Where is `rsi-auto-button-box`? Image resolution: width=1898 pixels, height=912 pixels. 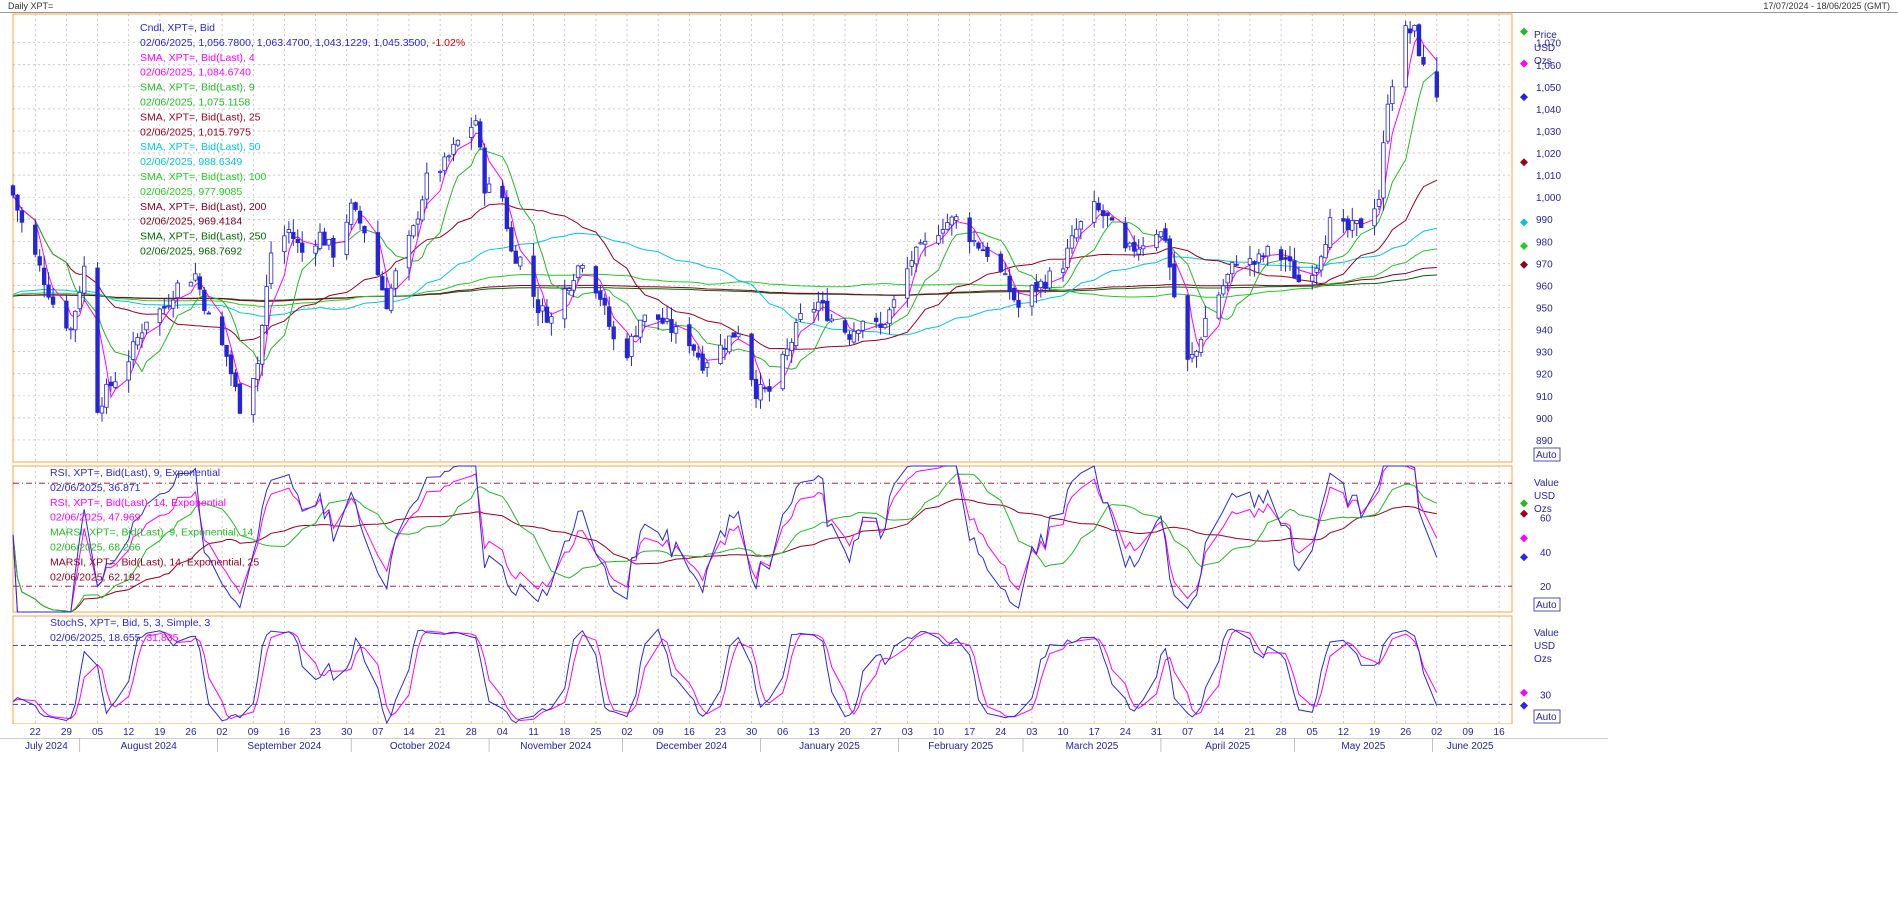
rsi-auto-button-box is located at coordinates (1547, 604).